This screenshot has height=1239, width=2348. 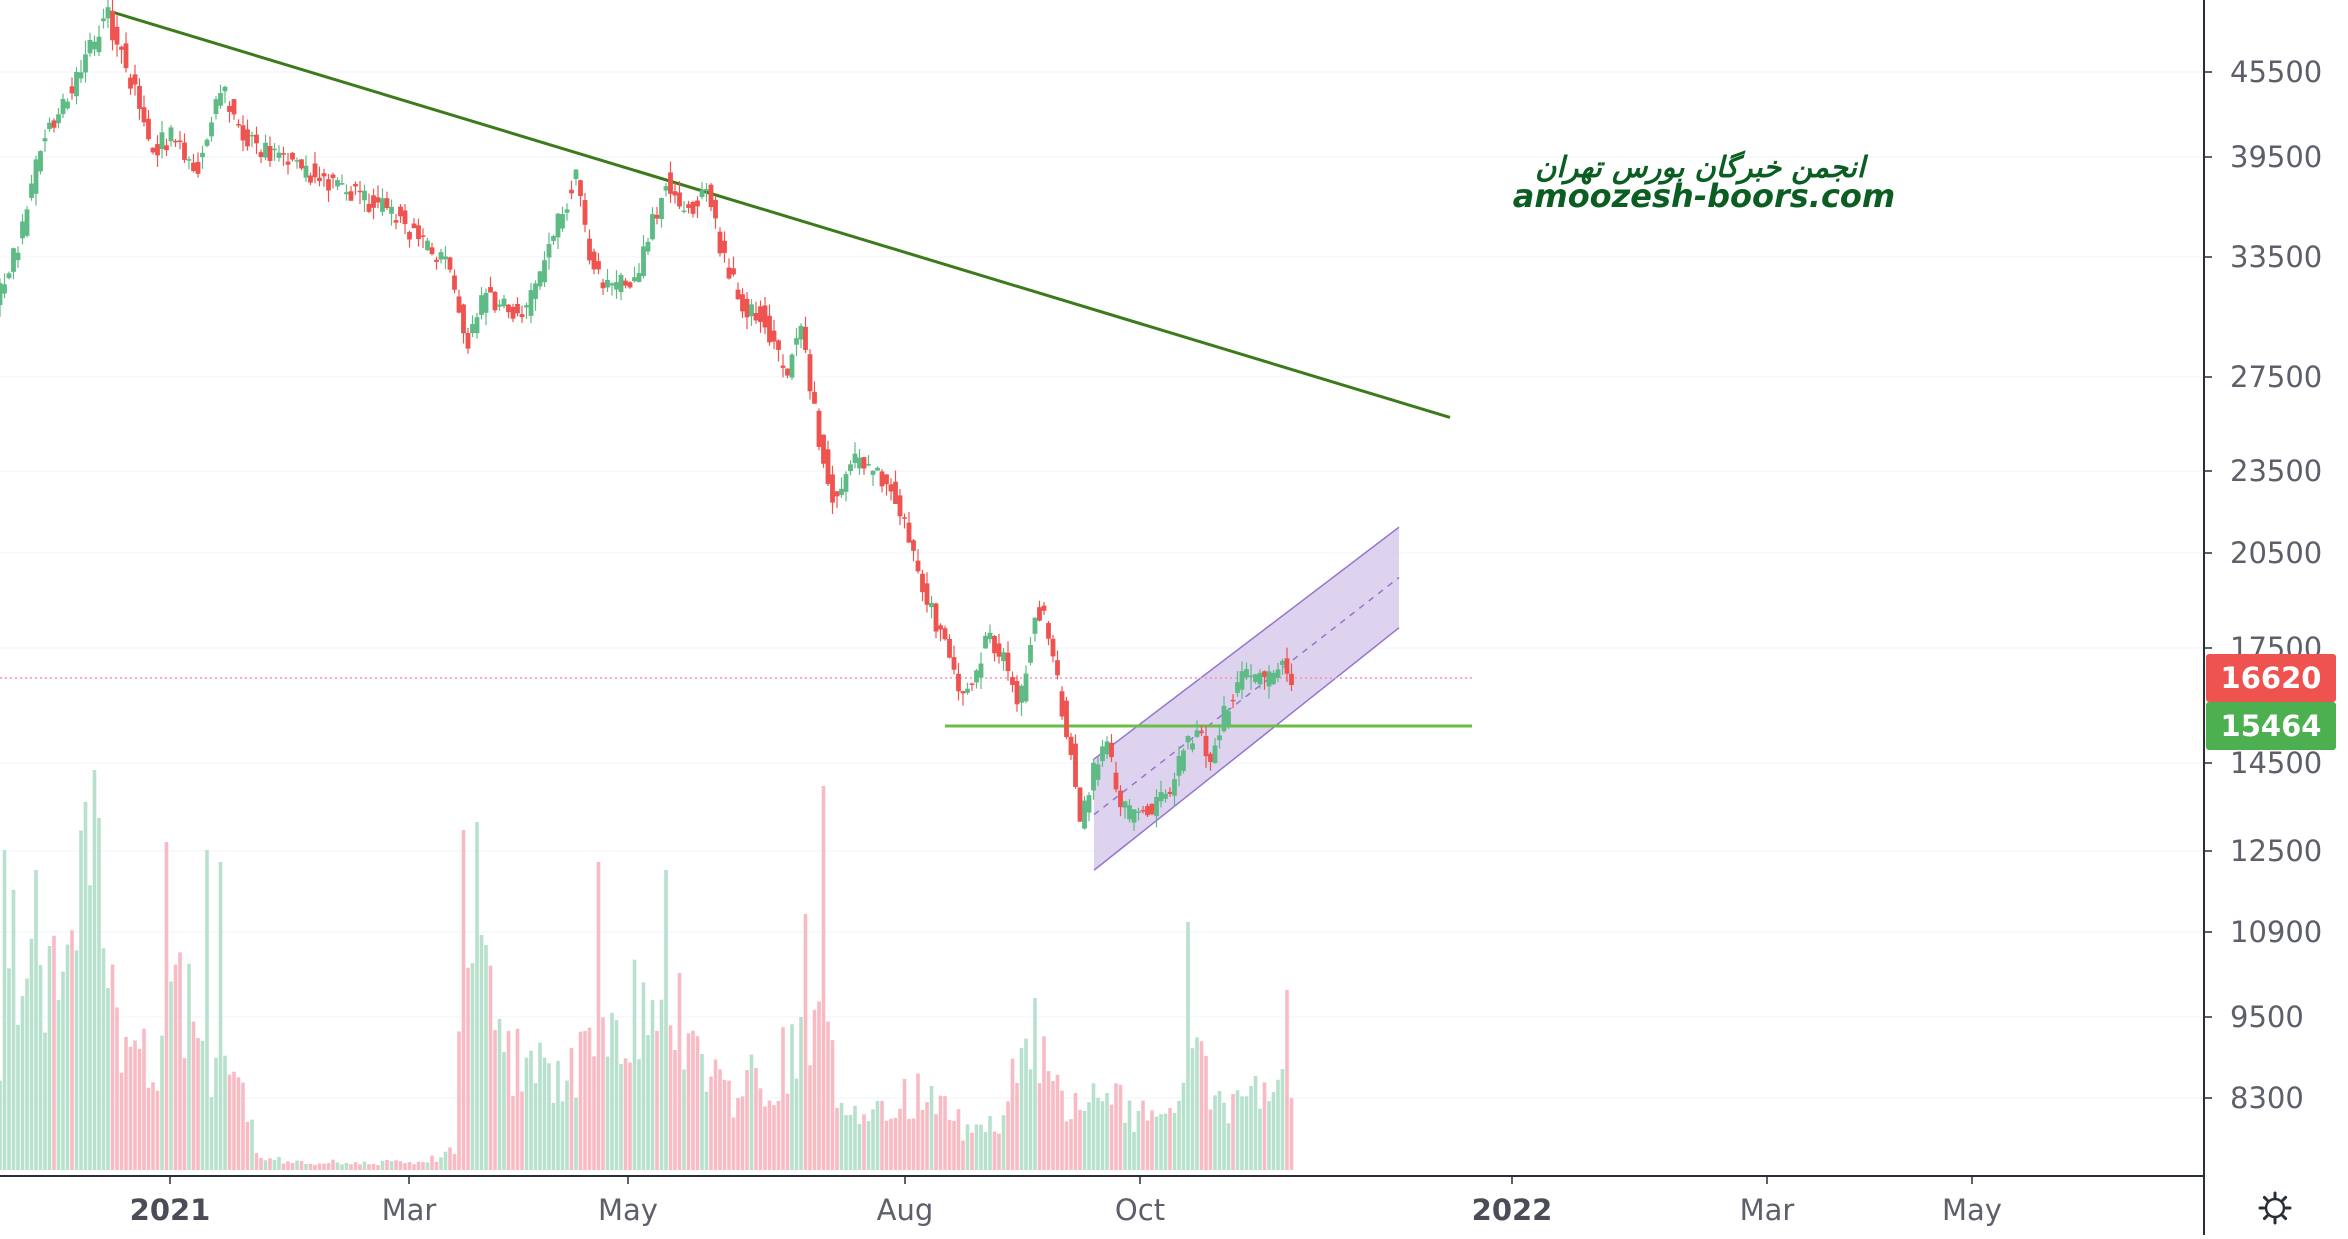 I want to click on x-tick-label: 2021, so click(x=170, y=1210).